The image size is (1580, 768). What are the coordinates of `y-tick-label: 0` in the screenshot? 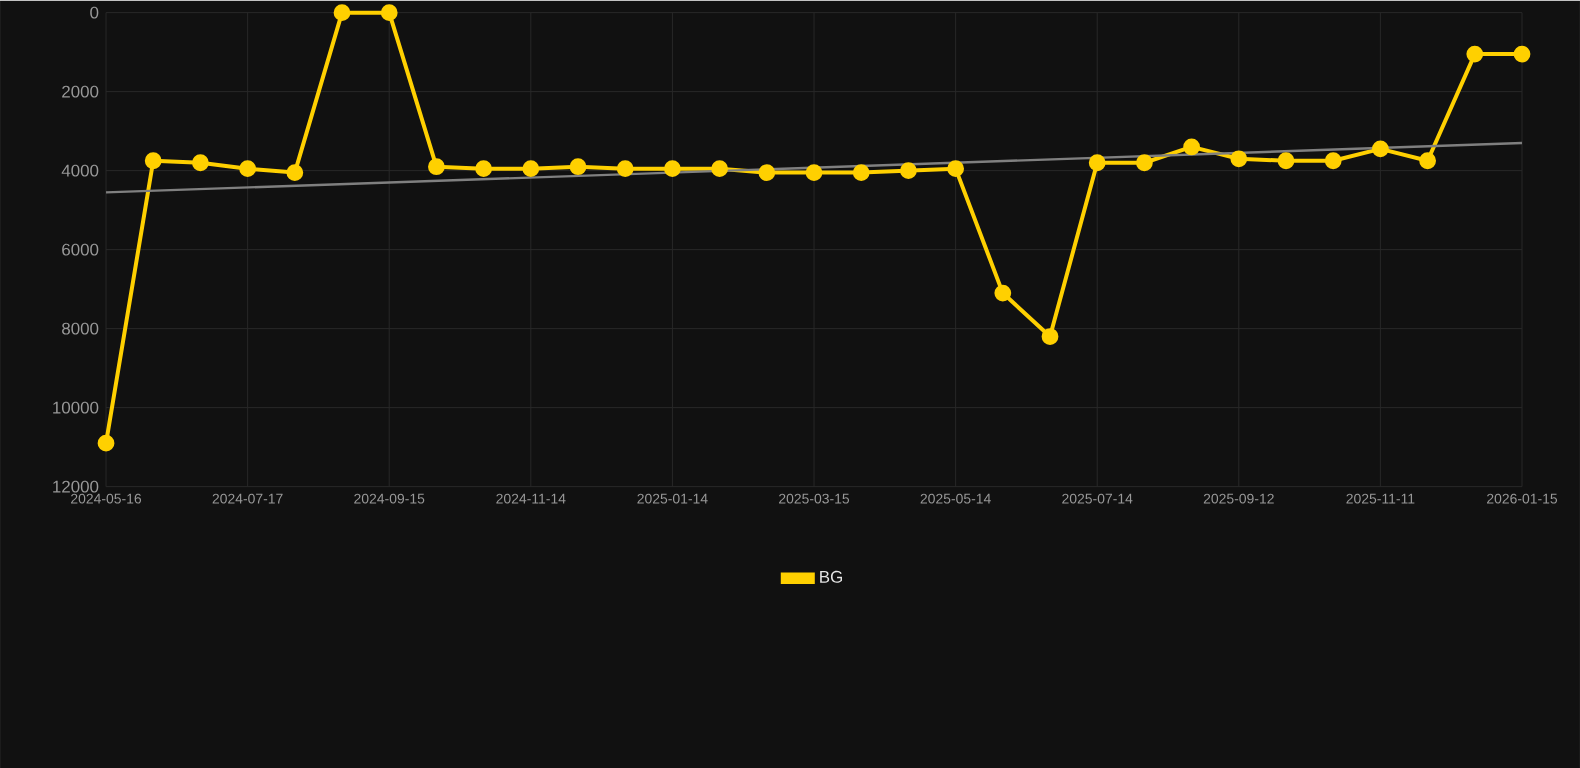 It's located at (94, 12).